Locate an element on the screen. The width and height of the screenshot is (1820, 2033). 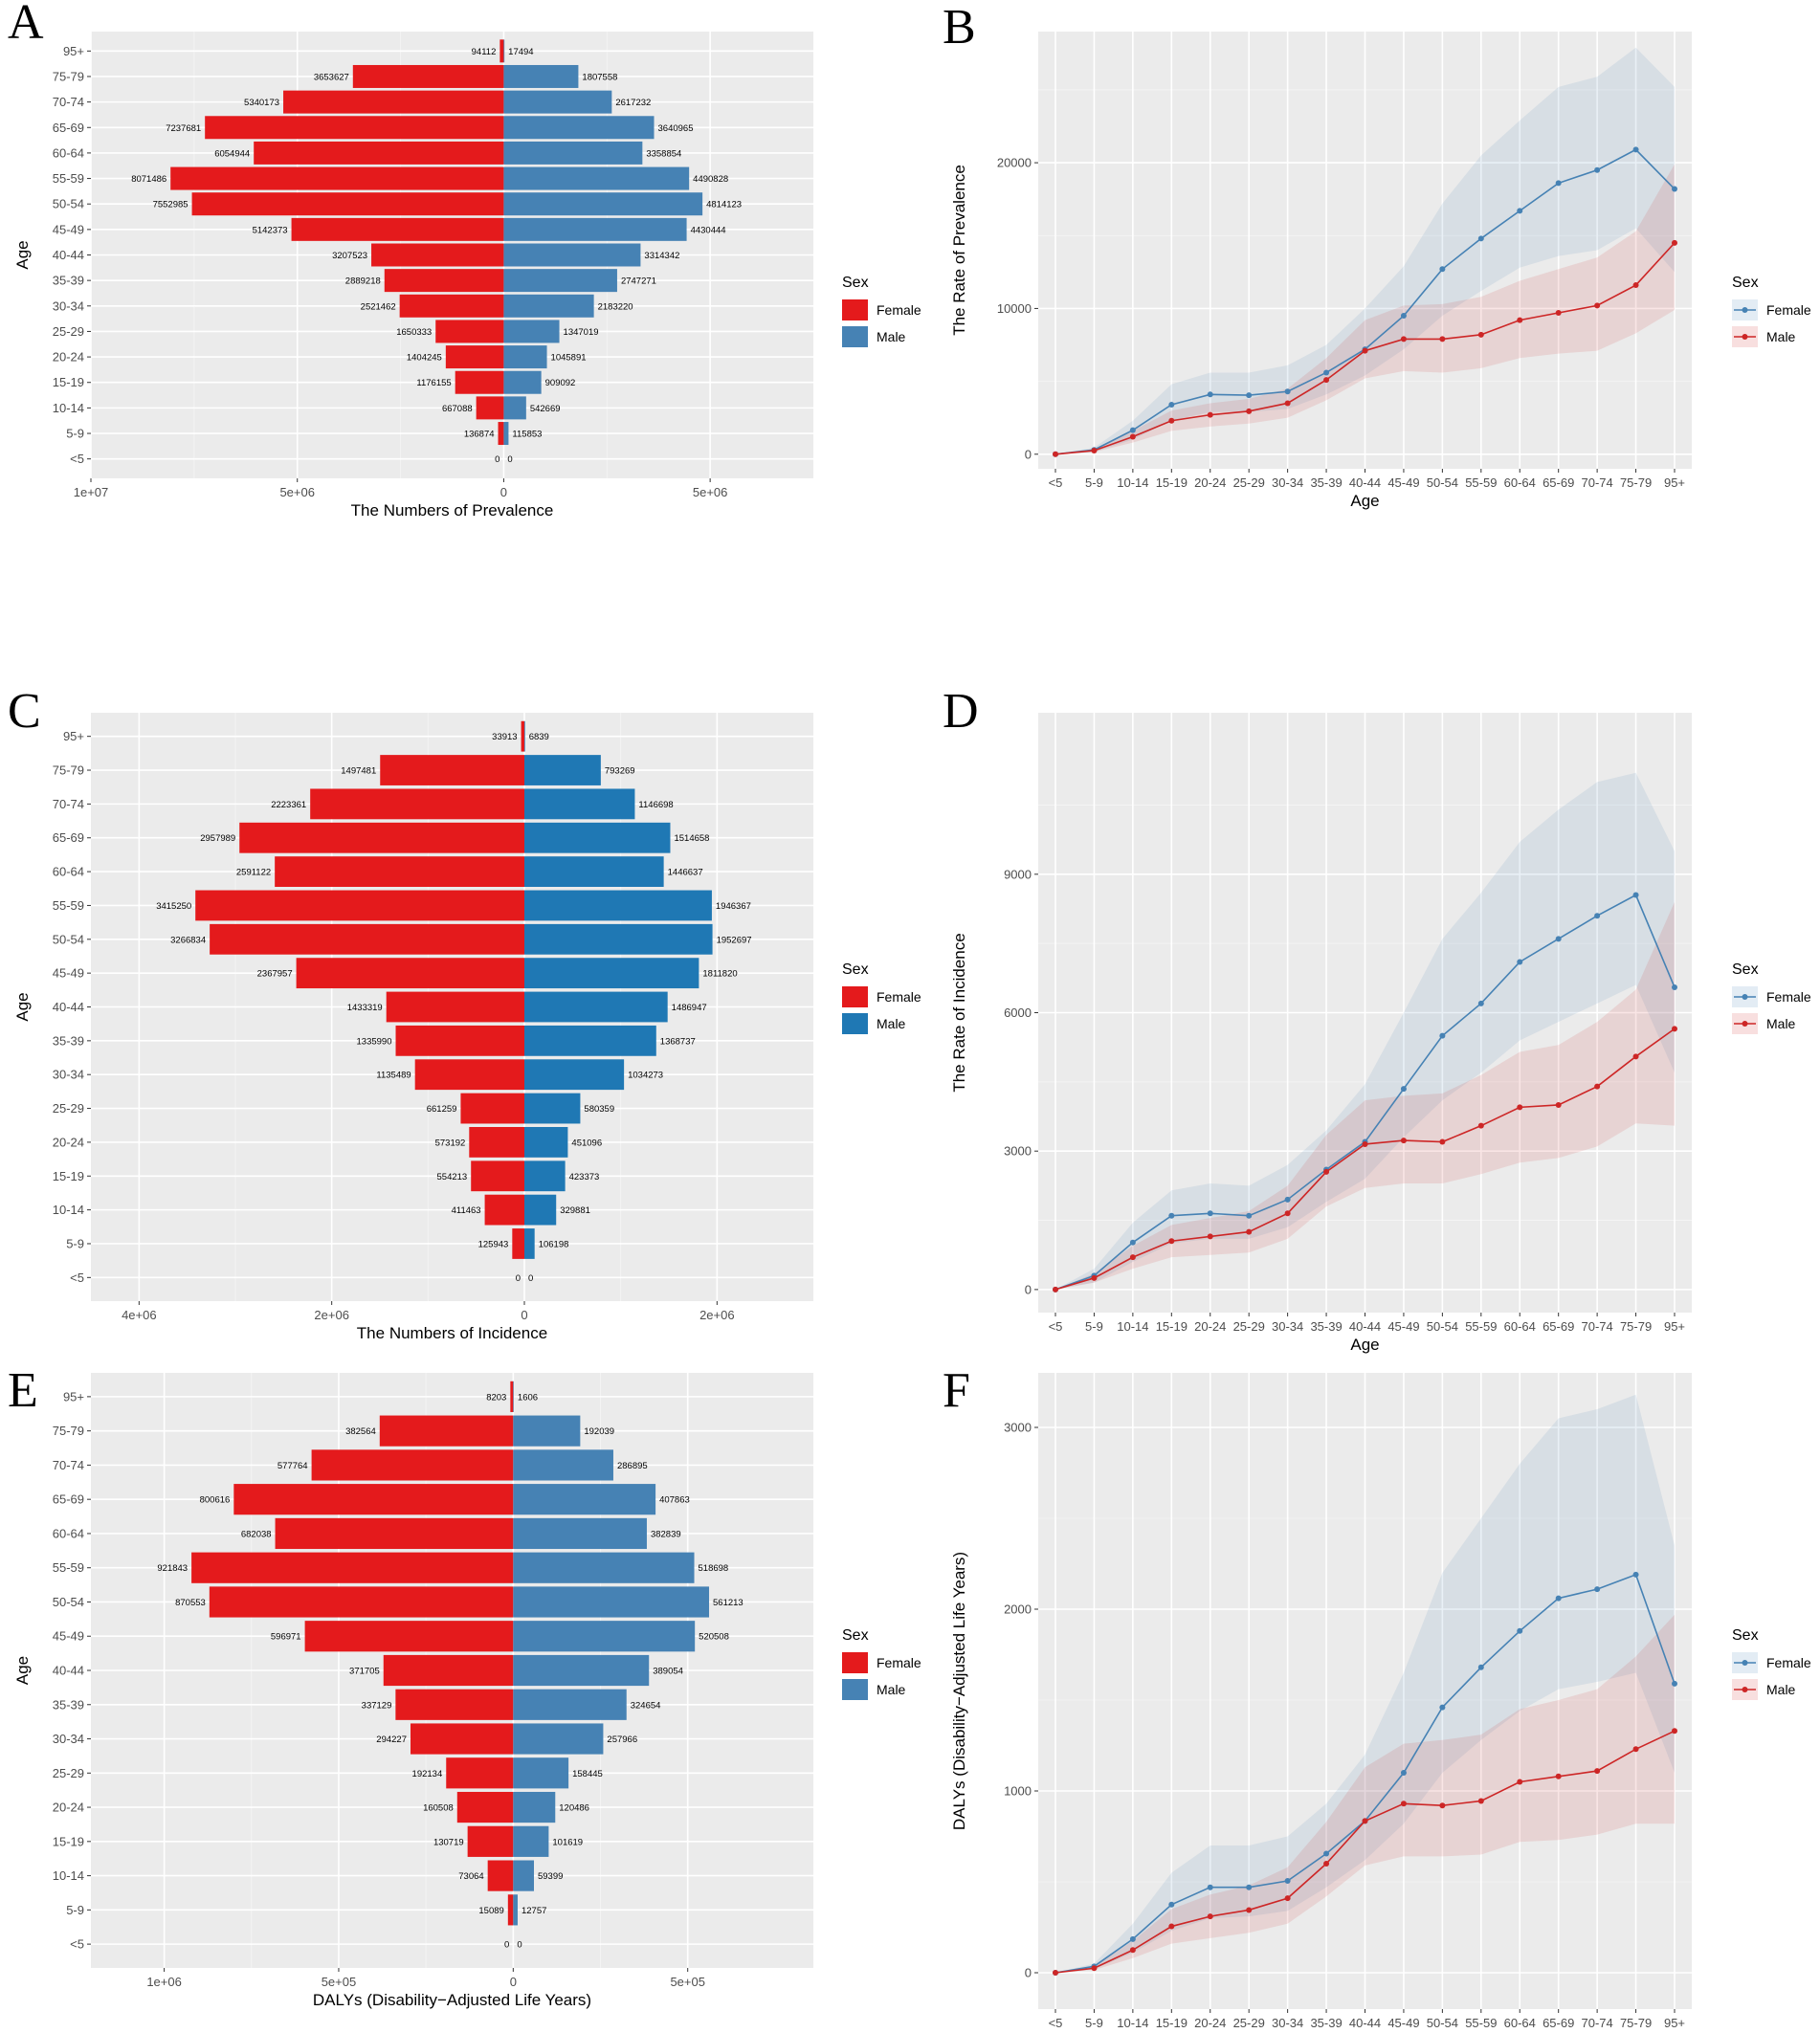
data-label-female: 3266834 is located at coordinates (188, 940).